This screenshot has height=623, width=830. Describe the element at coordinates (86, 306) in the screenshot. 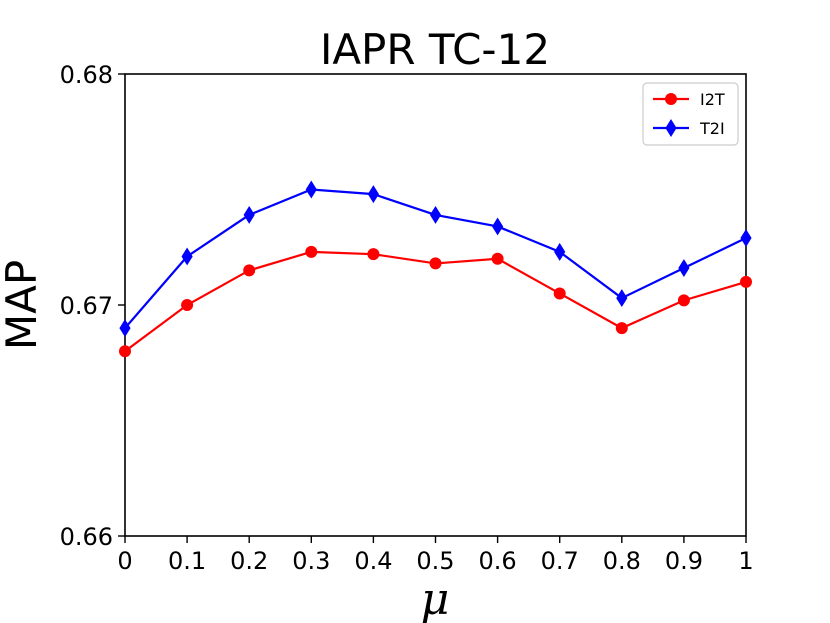

I see `y-tick-label: 0.67` at that location.